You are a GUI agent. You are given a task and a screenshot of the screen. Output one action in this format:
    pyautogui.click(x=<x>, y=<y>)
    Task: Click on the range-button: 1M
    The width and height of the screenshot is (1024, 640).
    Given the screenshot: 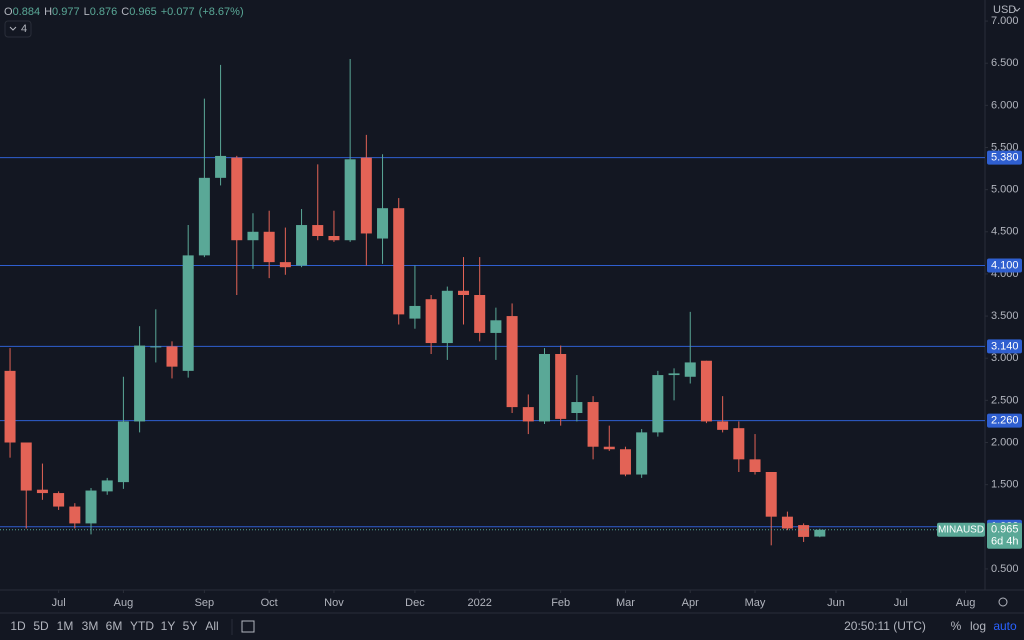 What is the action you would take?
    pyautogui.click(x=65, y=626)
    